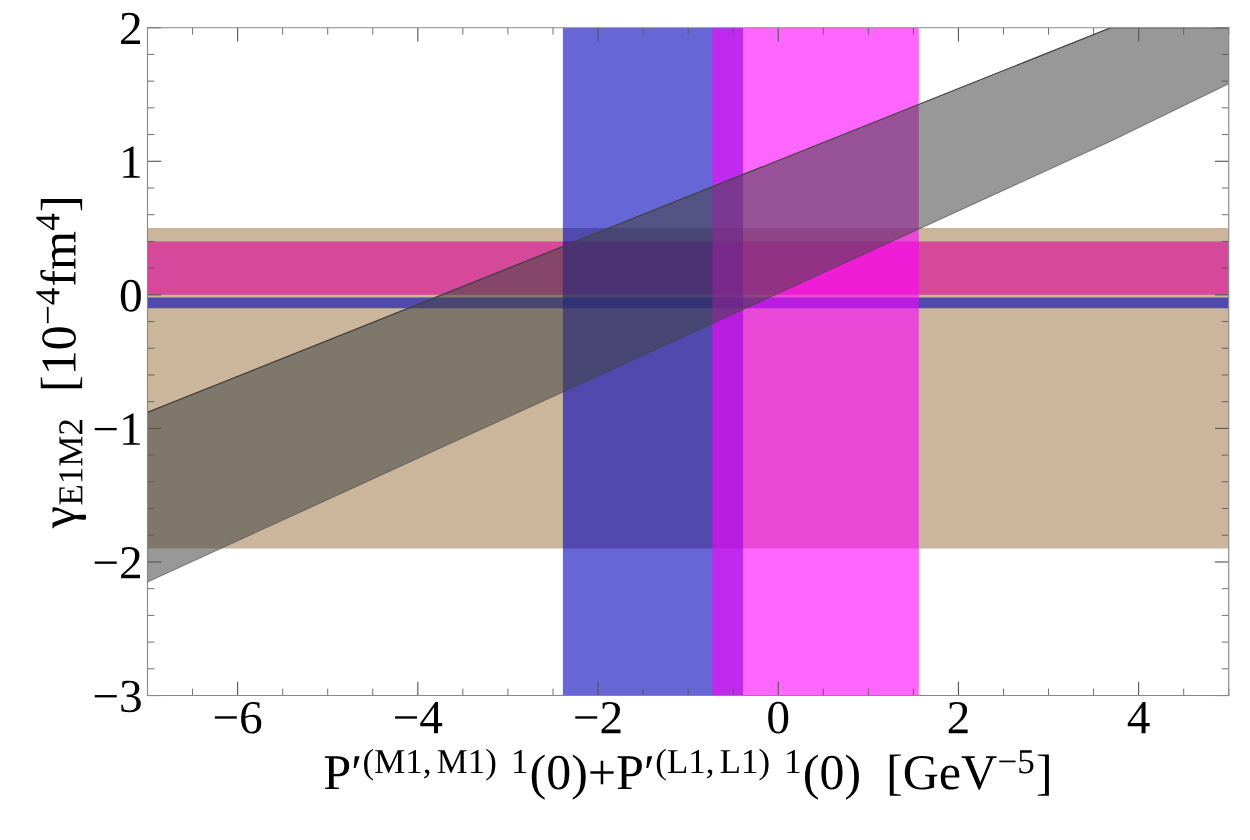  What do you see at coordinates (778, 717) in the screenshot?
I see `x-tick-label: 0` at bounding box center [778, 717].